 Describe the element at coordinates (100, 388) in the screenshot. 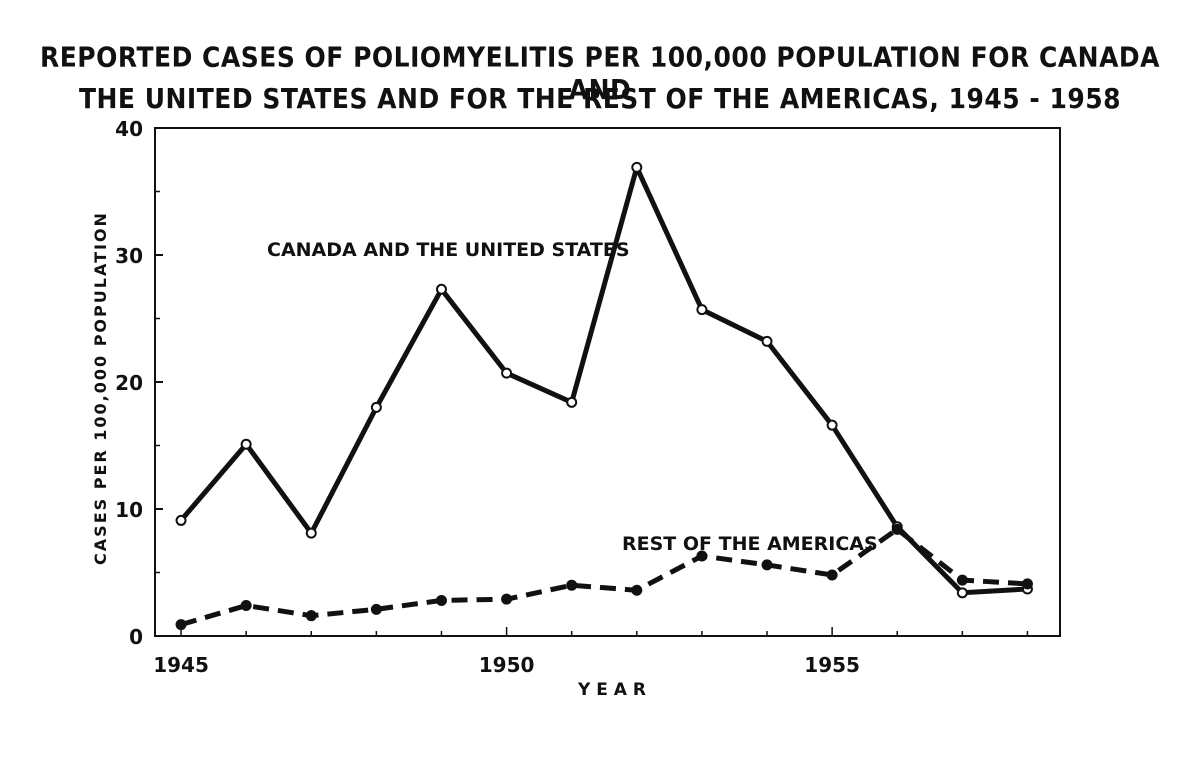

I see `y-axis-title: CASES PER 100,000 POPULATION` at that location.